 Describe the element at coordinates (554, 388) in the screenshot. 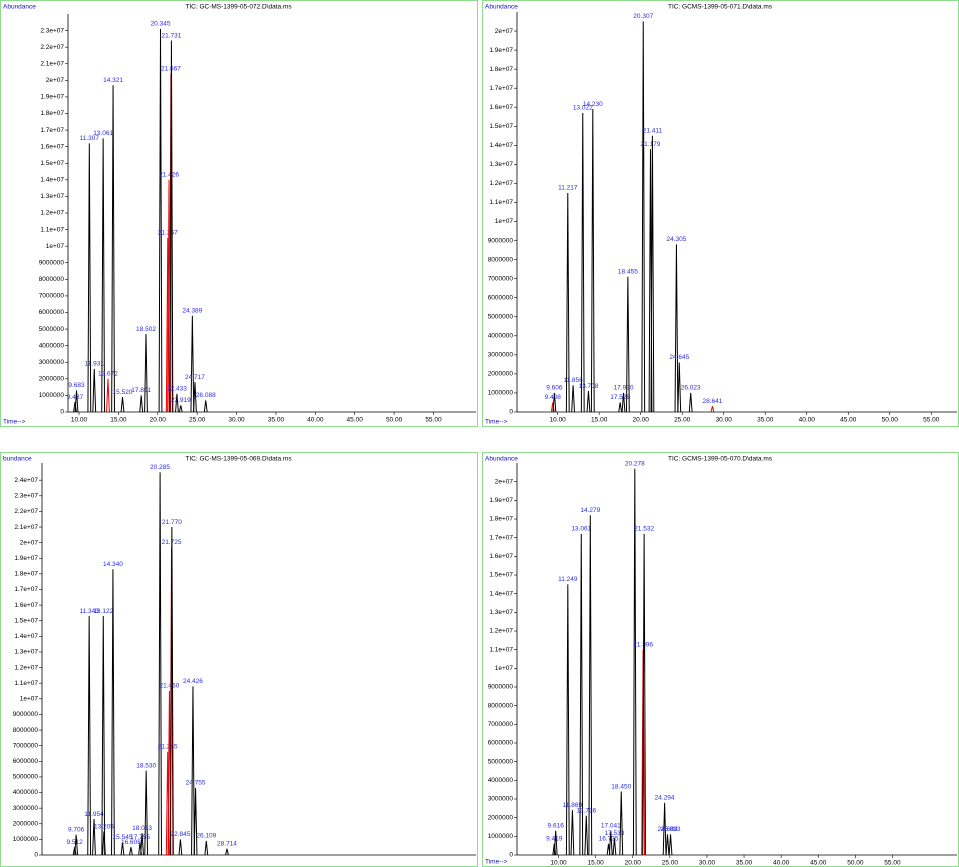

I see `peak-label: 9.606` at that location.